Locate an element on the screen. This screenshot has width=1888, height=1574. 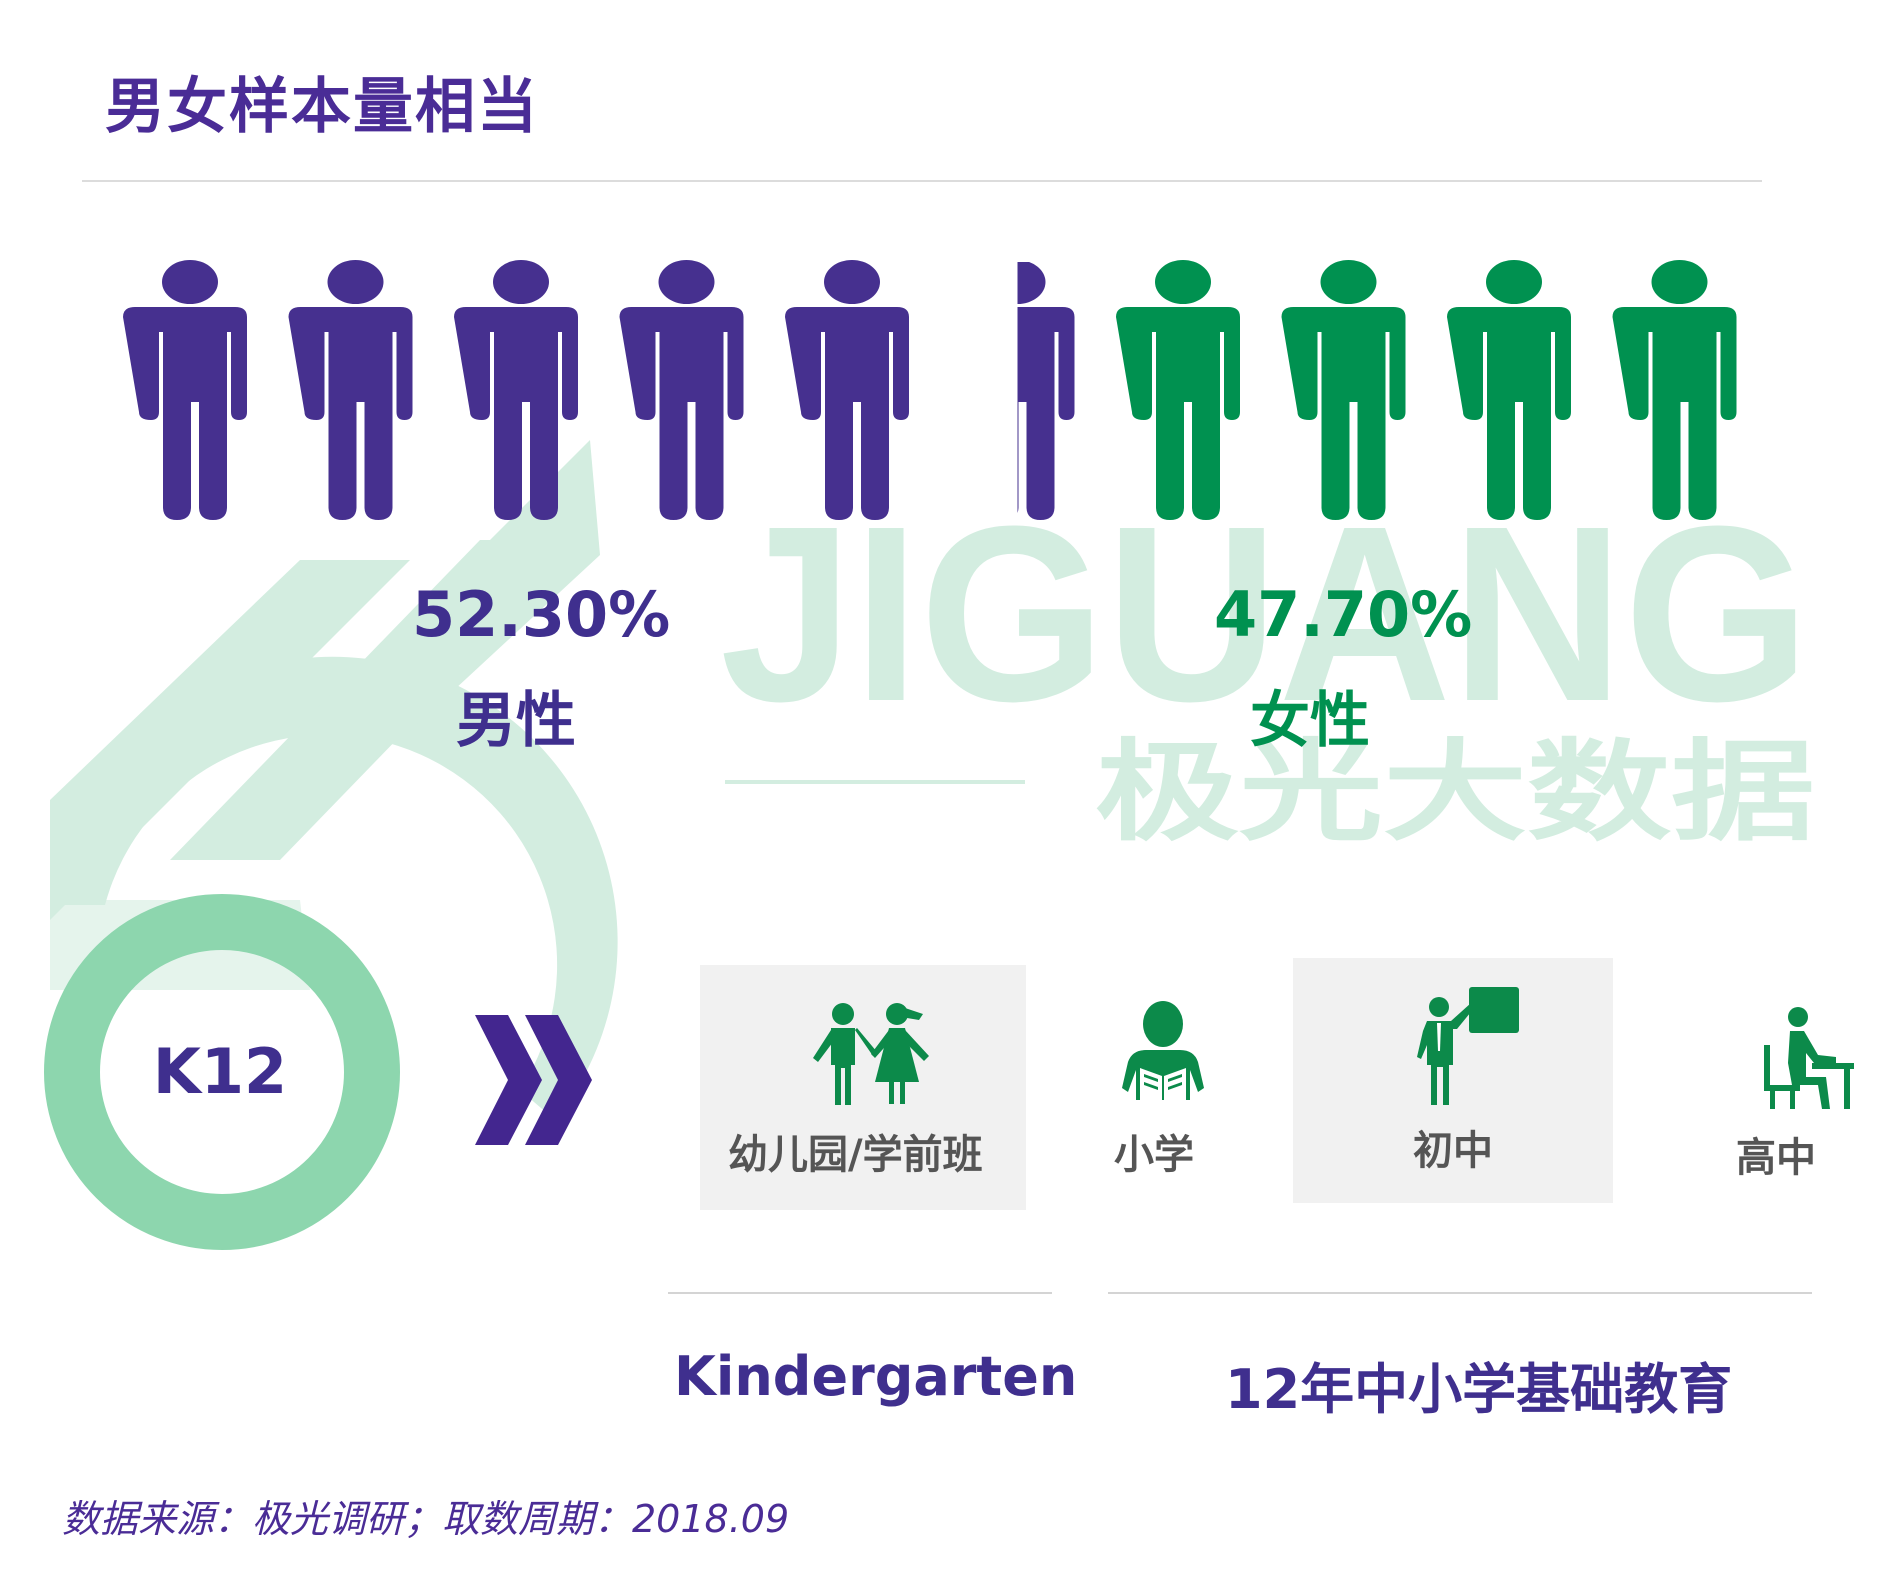
male-label: 男性 is located at coordinates (516, 721).